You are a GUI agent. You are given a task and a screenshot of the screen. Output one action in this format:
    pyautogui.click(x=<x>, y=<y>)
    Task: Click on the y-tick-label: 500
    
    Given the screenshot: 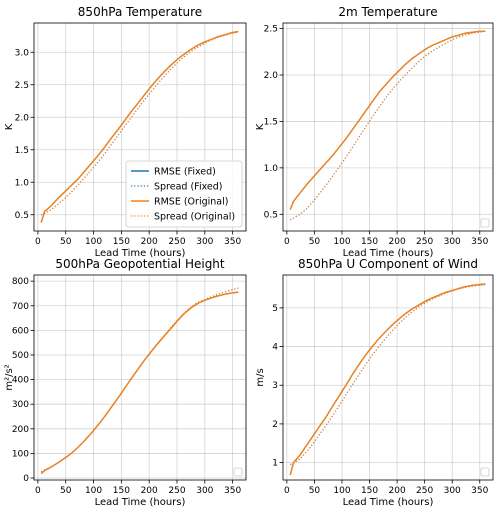 What is the action you would take?
    pyautogui.click(x=20, y=356)
    